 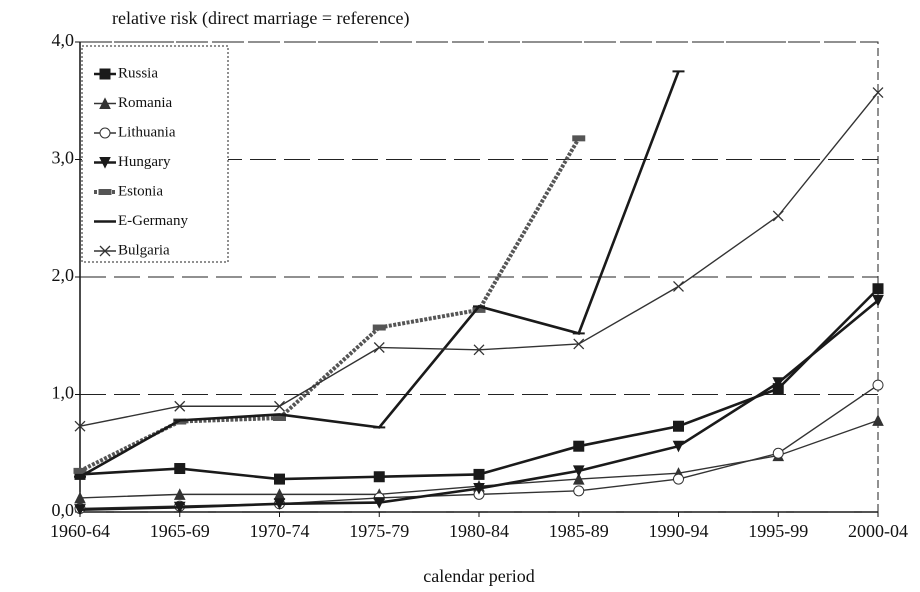 I want to click on x-tick-label: 1975-79, so click(x=379, y=531).